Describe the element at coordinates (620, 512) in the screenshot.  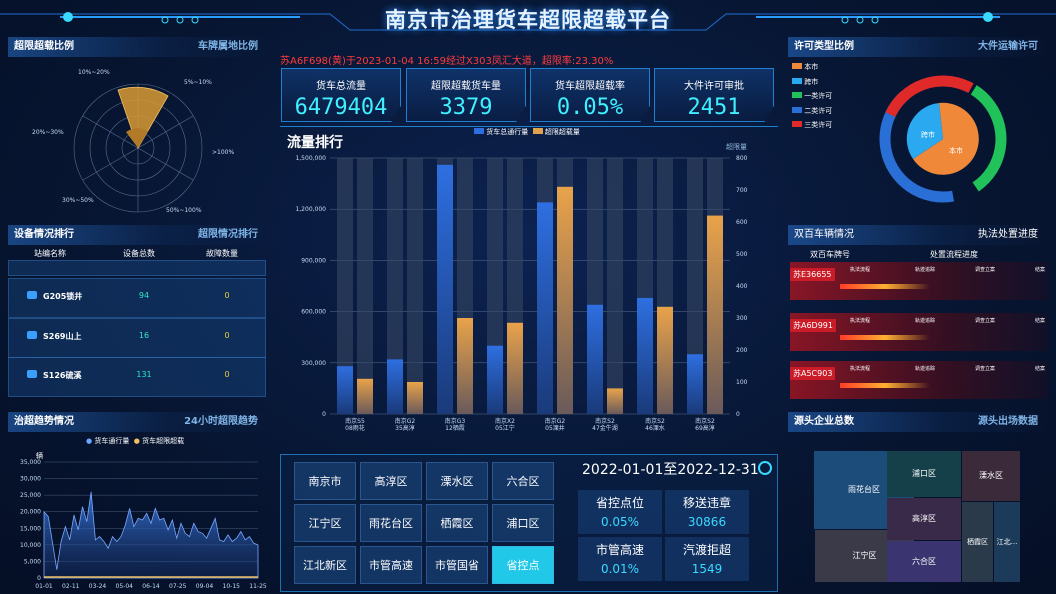
I see `stat-card: 省控点位 0.05%` at that location.